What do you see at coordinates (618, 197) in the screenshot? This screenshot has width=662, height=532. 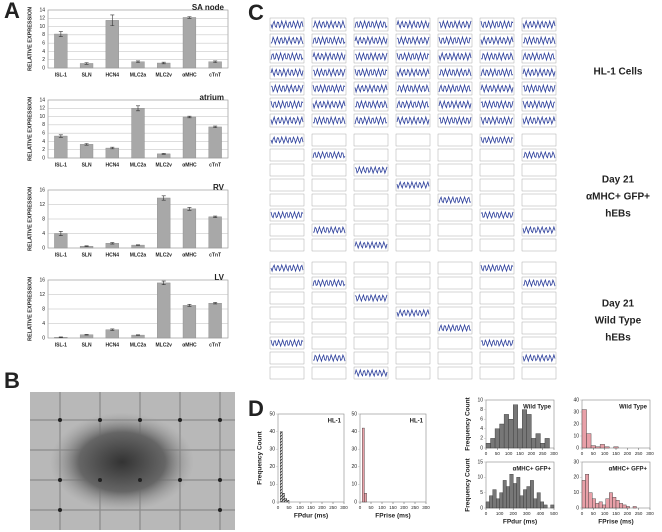 I see `group-label: αMHC+ GFP+` at bounding box center [618, 197].